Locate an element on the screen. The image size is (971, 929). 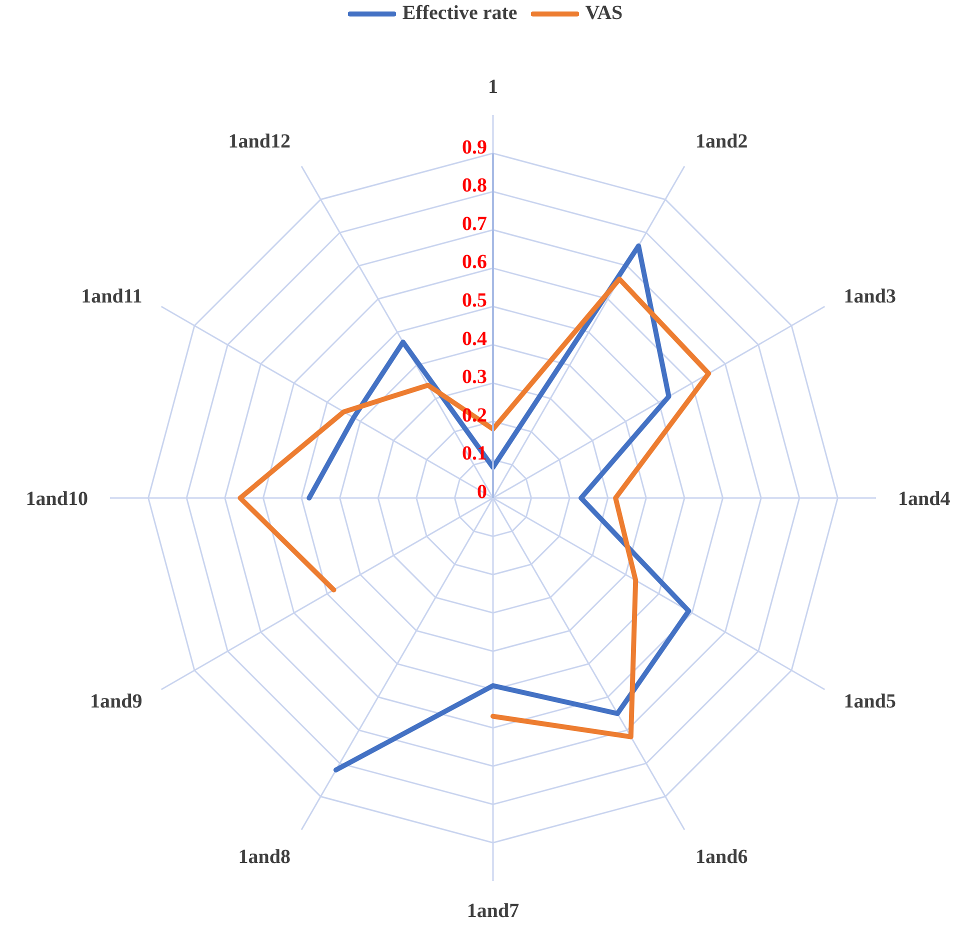
spoke-label: 1and3 is located at coordinates (870, 297).